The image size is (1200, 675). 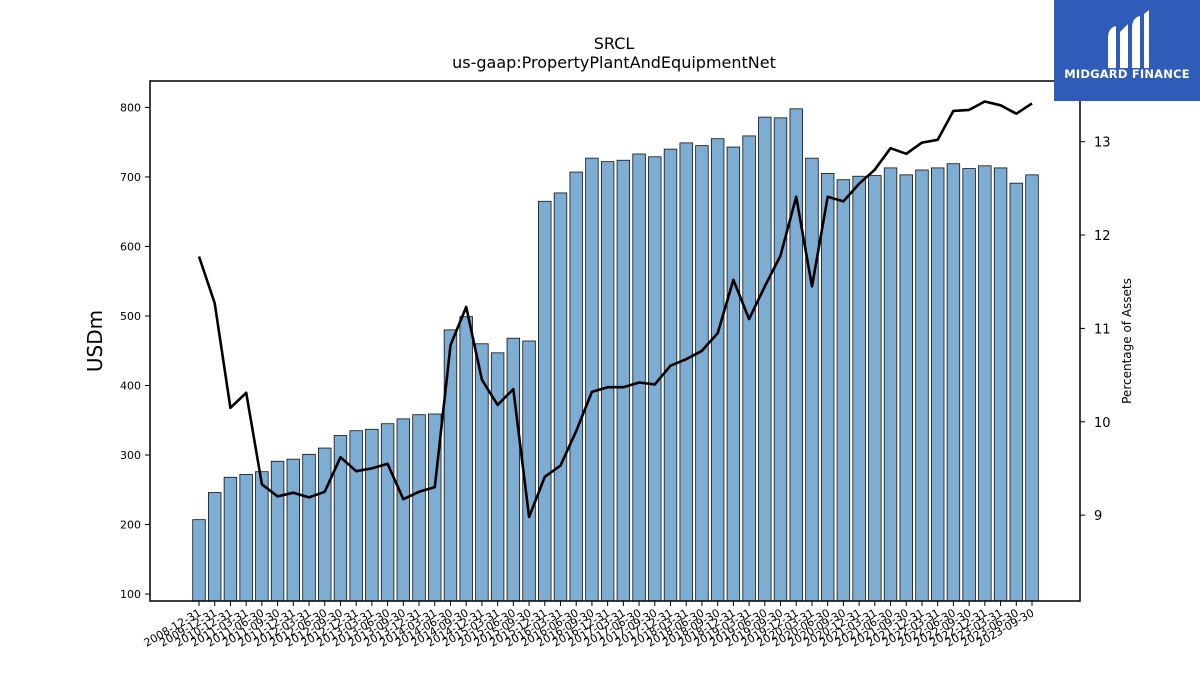 What do you see at coordinates (1127, 341) in the screenshot?
I see `y2-axis-label: Percentage of Assets` at bounding box center [1127, 341].